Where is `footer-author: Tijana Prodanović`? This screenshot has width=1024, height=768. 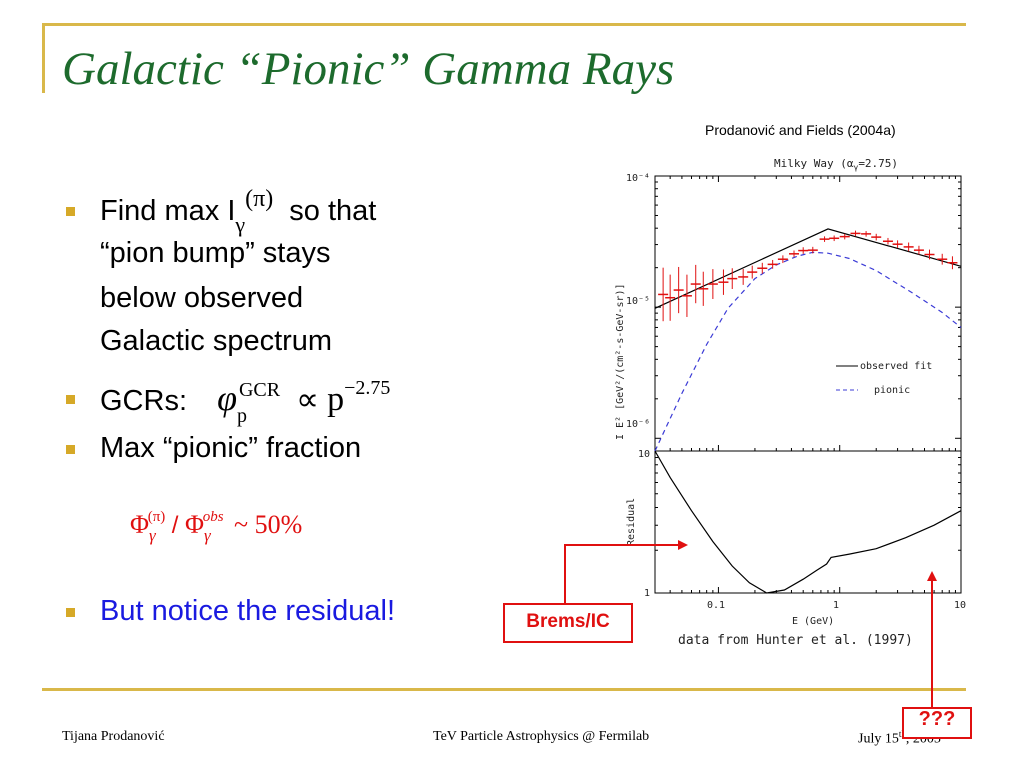
footer-author: Tijana Prodanović is located at coordinates (113, 736).